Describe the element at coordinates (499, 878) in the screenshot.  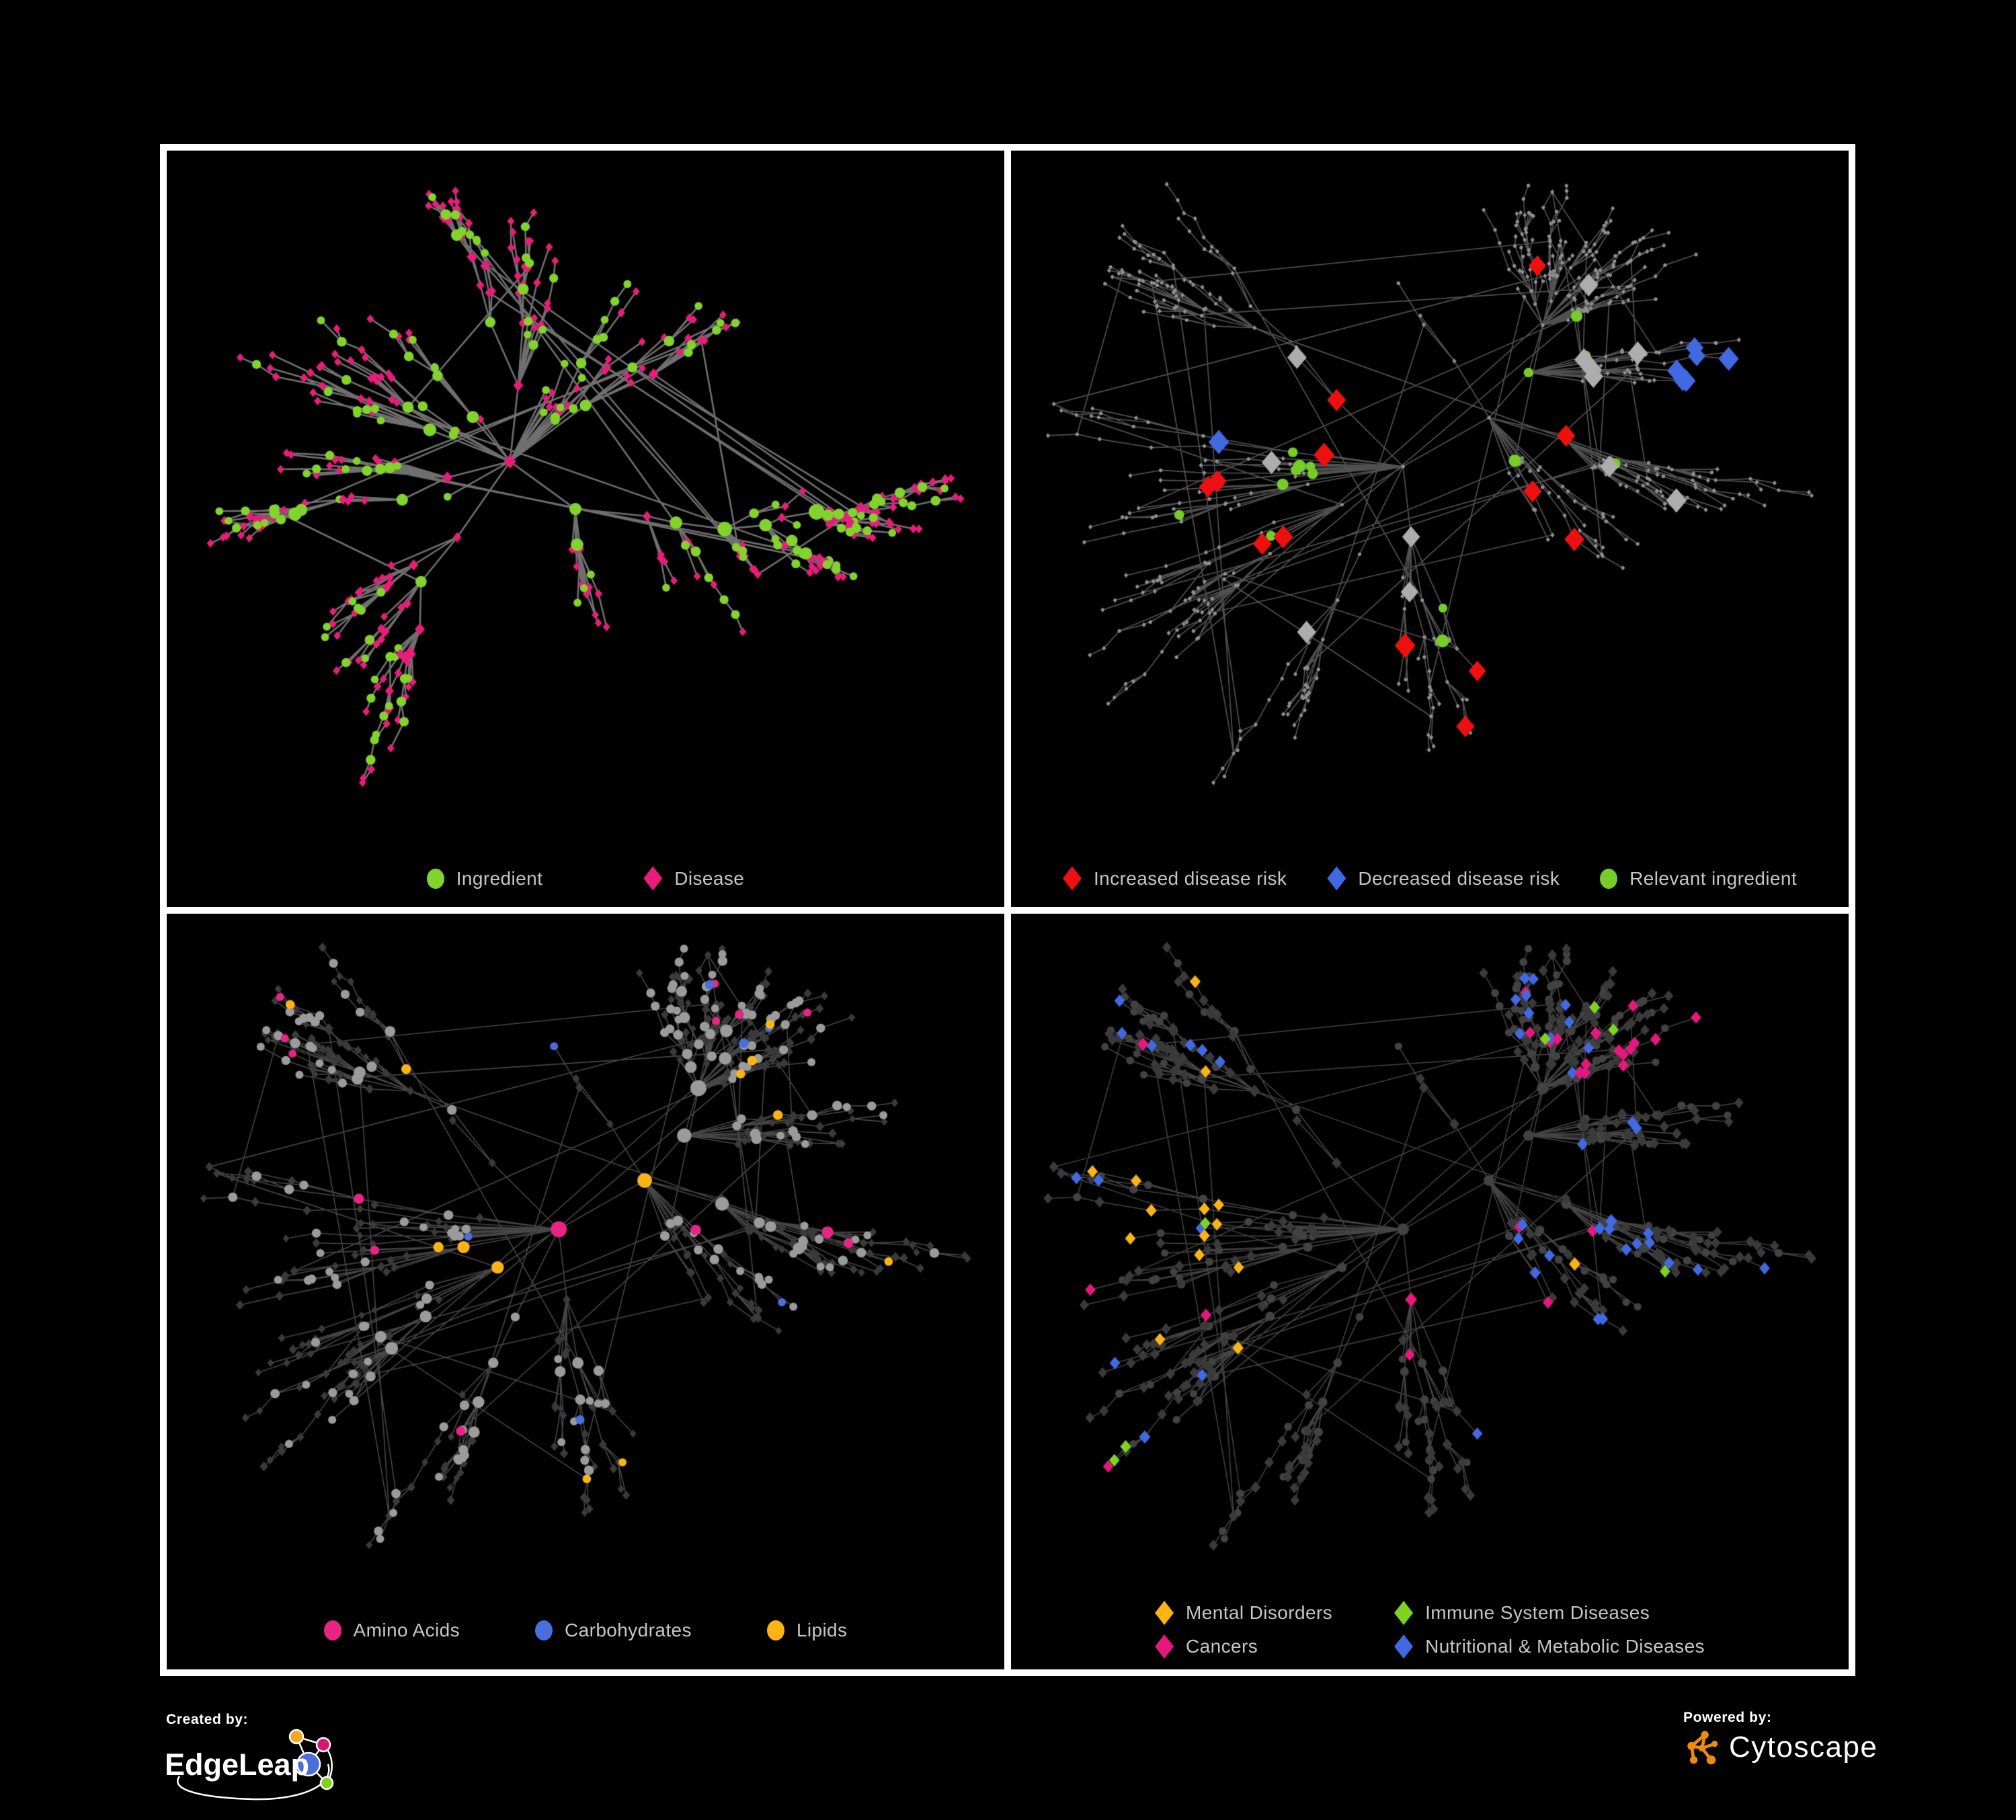
I see `legend-label: Ingredient` at that location.